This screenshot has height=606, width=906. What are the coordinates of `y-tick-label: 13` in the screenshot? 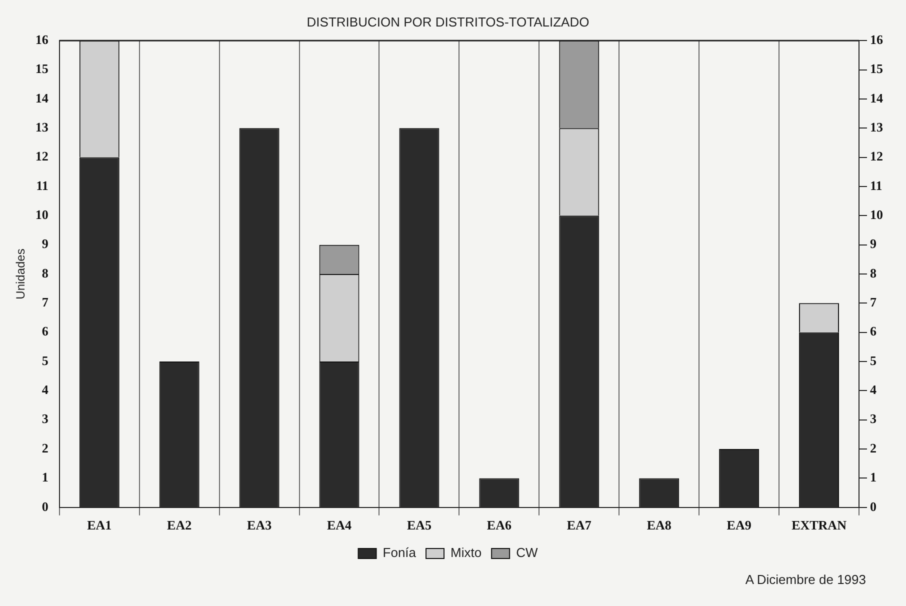 It's located at (42, 126).